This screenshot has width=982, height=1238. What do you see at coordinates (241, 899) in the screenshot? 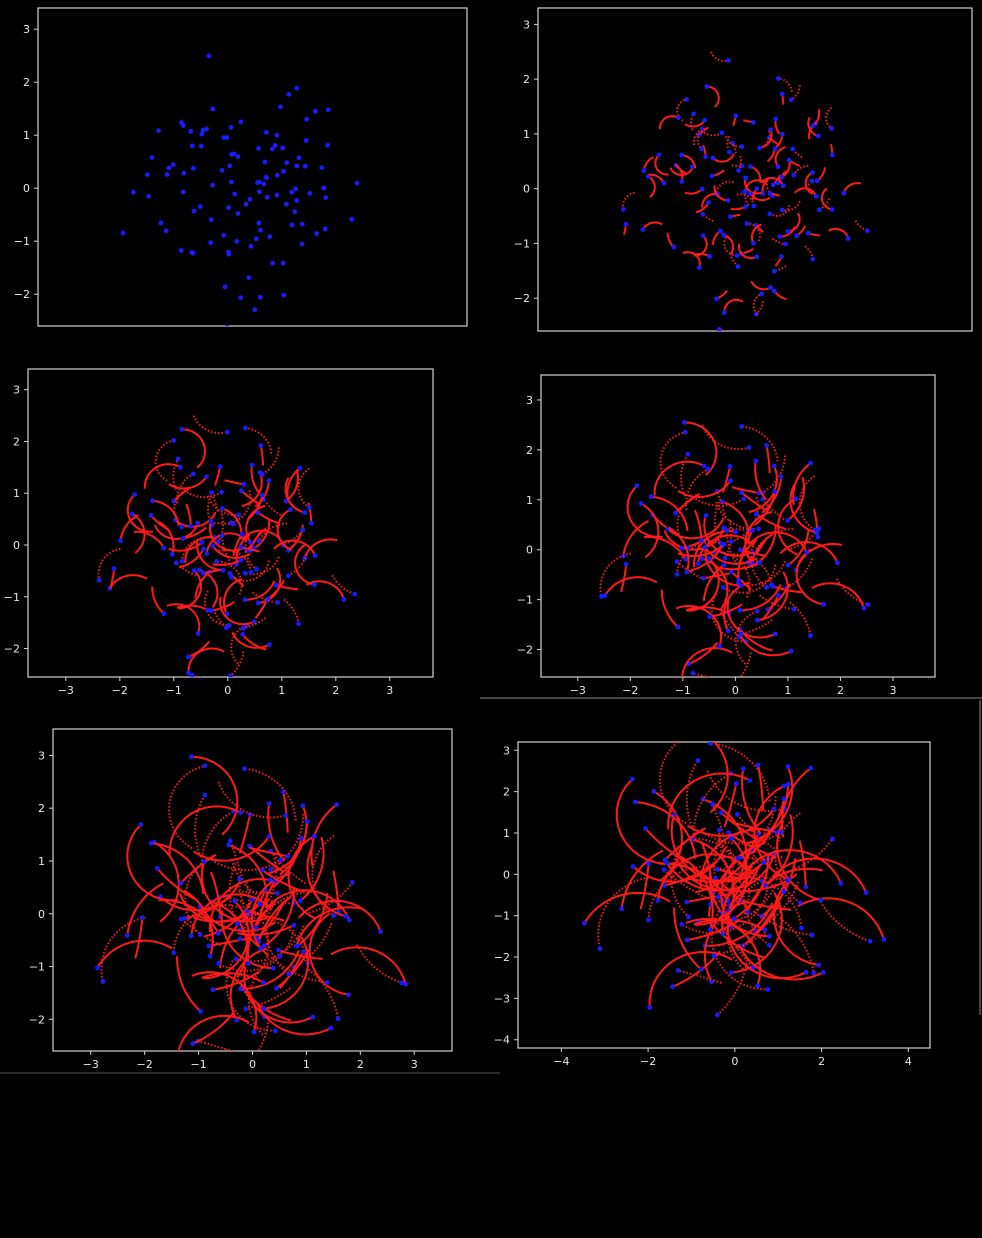
I see `chart-panel-5: −2 −1 0 1 2 3 −3 −2 −1 0 1 2 3` at bounding box center [241, 899].